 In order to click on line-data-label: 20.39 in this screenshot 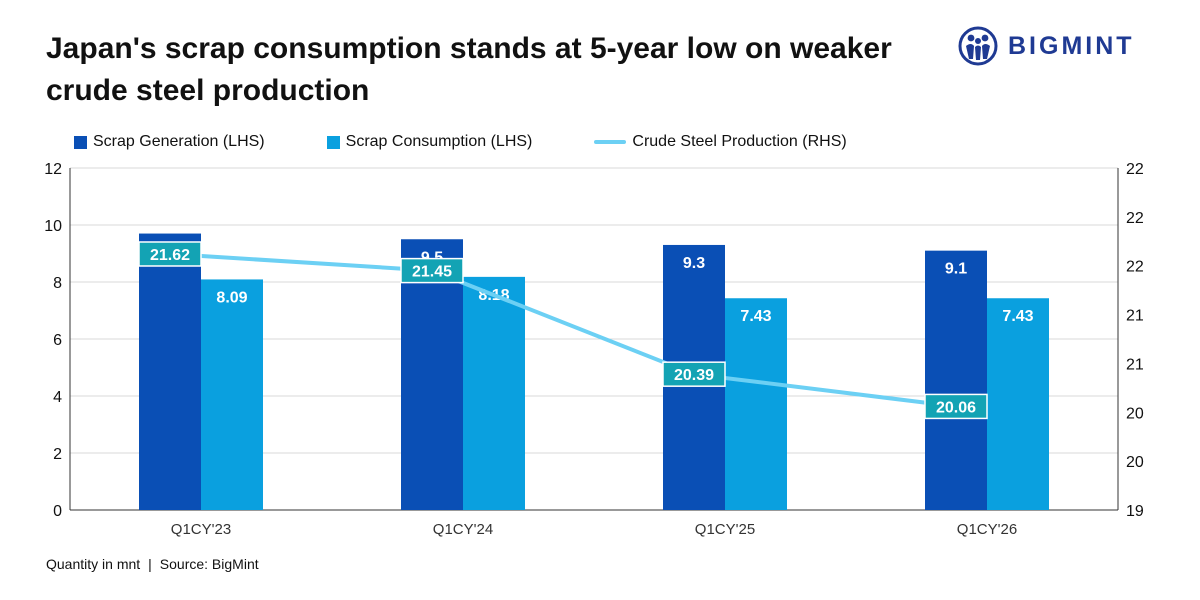, I will do `click(694, 375)`.